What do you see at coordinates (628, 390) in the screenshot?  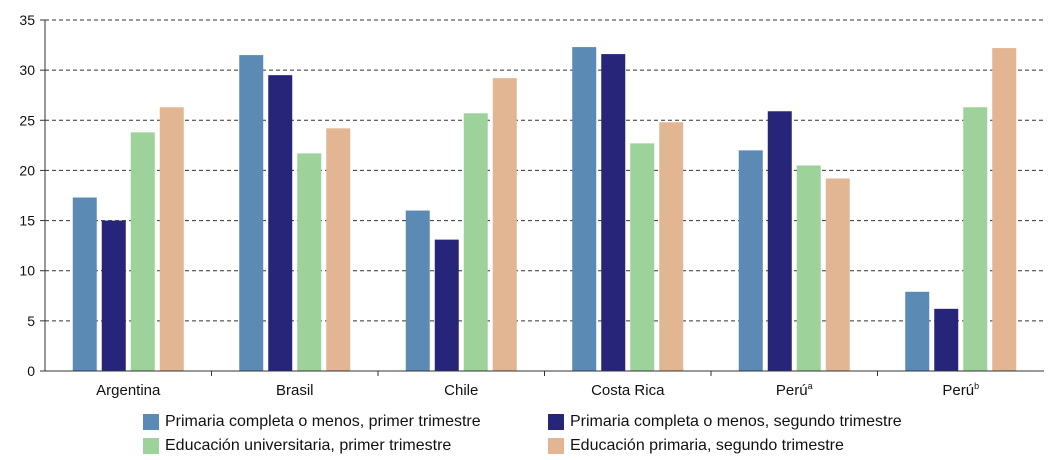 I see `x-tick-label: Costa Rica` at bounding box center [628, 390].